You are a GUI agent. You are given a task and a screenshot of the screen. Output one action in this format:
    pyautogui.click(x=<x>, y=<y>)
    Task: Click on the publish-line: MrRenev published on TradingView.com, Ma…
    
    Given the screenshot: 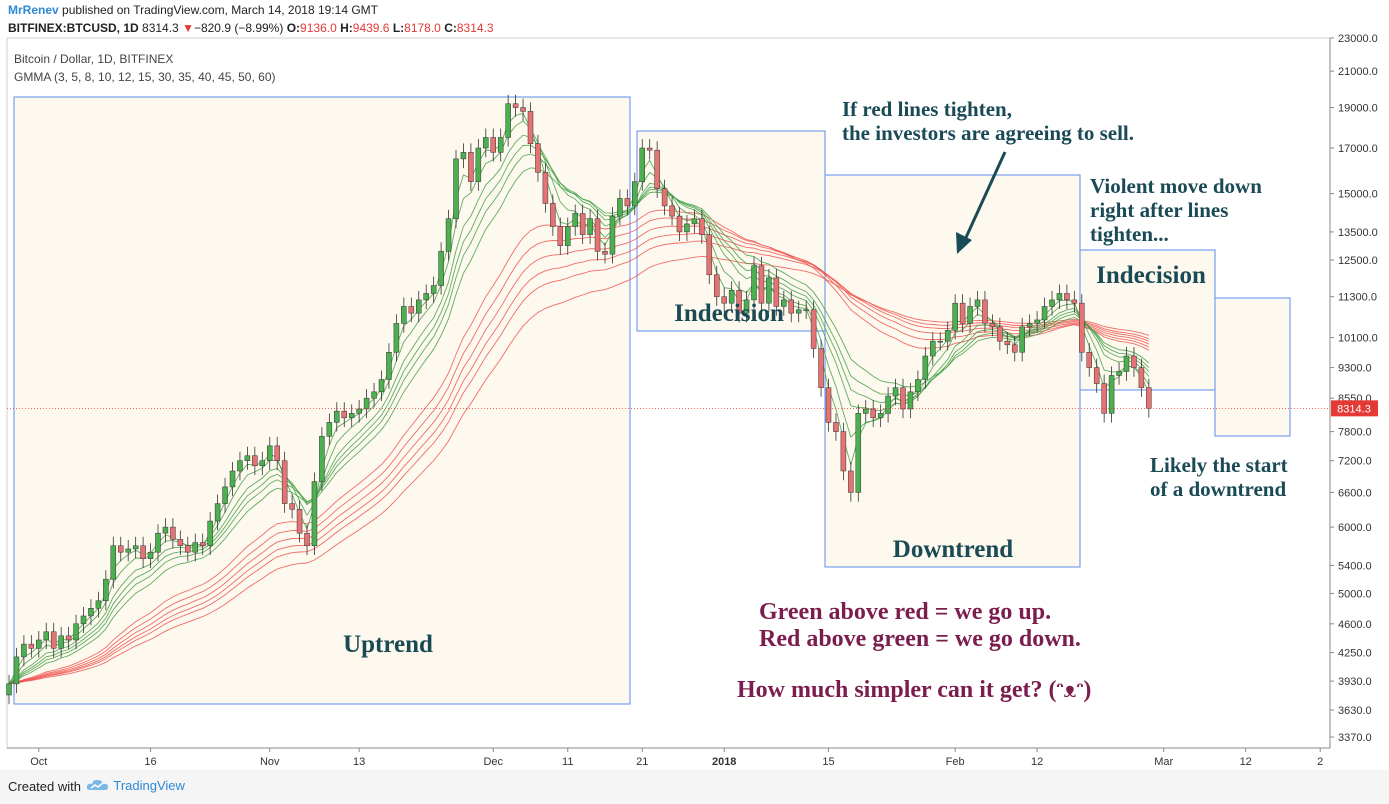 What is the action you would take?
    pyautogui.click(x=193, y=10)
    